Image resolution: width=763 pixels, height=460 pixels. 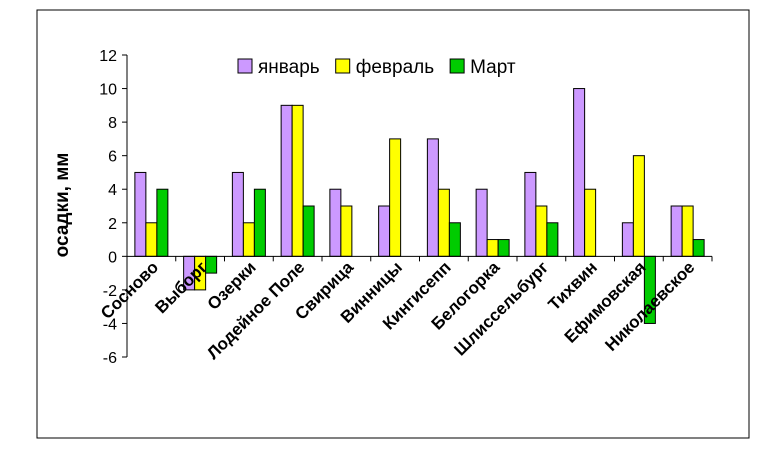 I want to click on bar-февраль-Сосново, so click(x=151, y=239).